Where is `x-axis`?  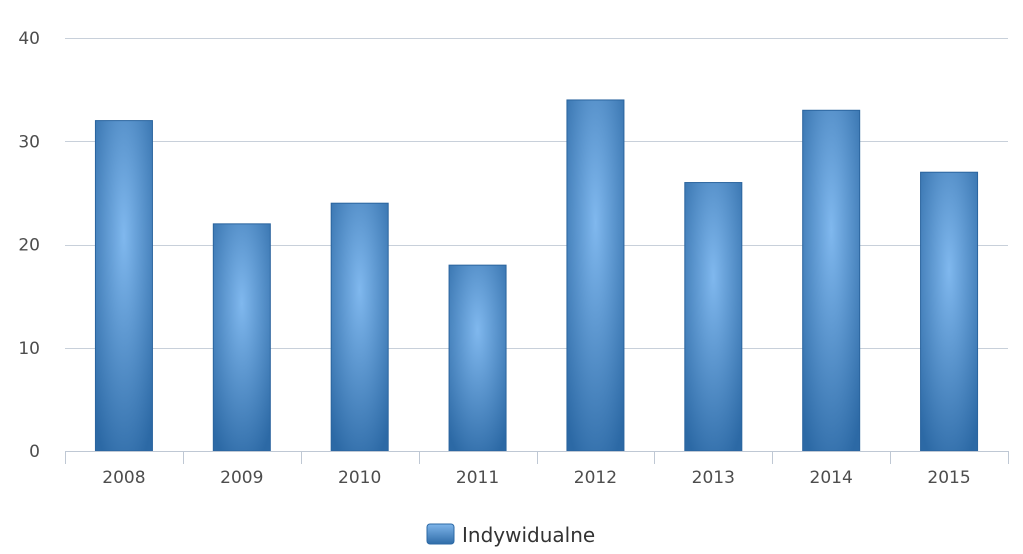
x-axis is located at coordinates (537, 457).